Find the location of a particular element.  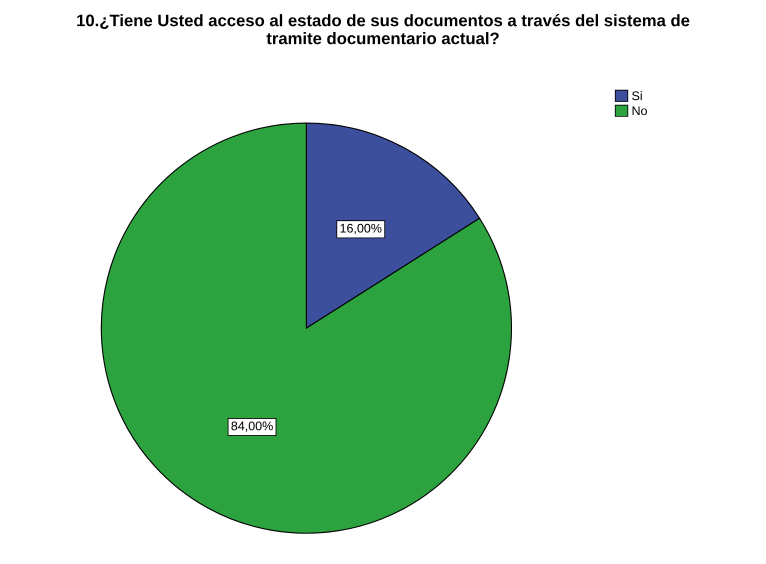

legend-label: Si is located at coordinates (637, 95).